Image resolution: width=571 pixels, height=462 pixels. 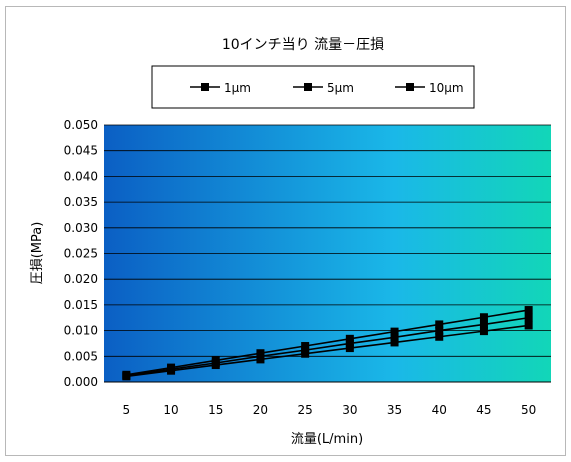 I want to click on y-tick-label: 0.020, so click(x=81, y=279).